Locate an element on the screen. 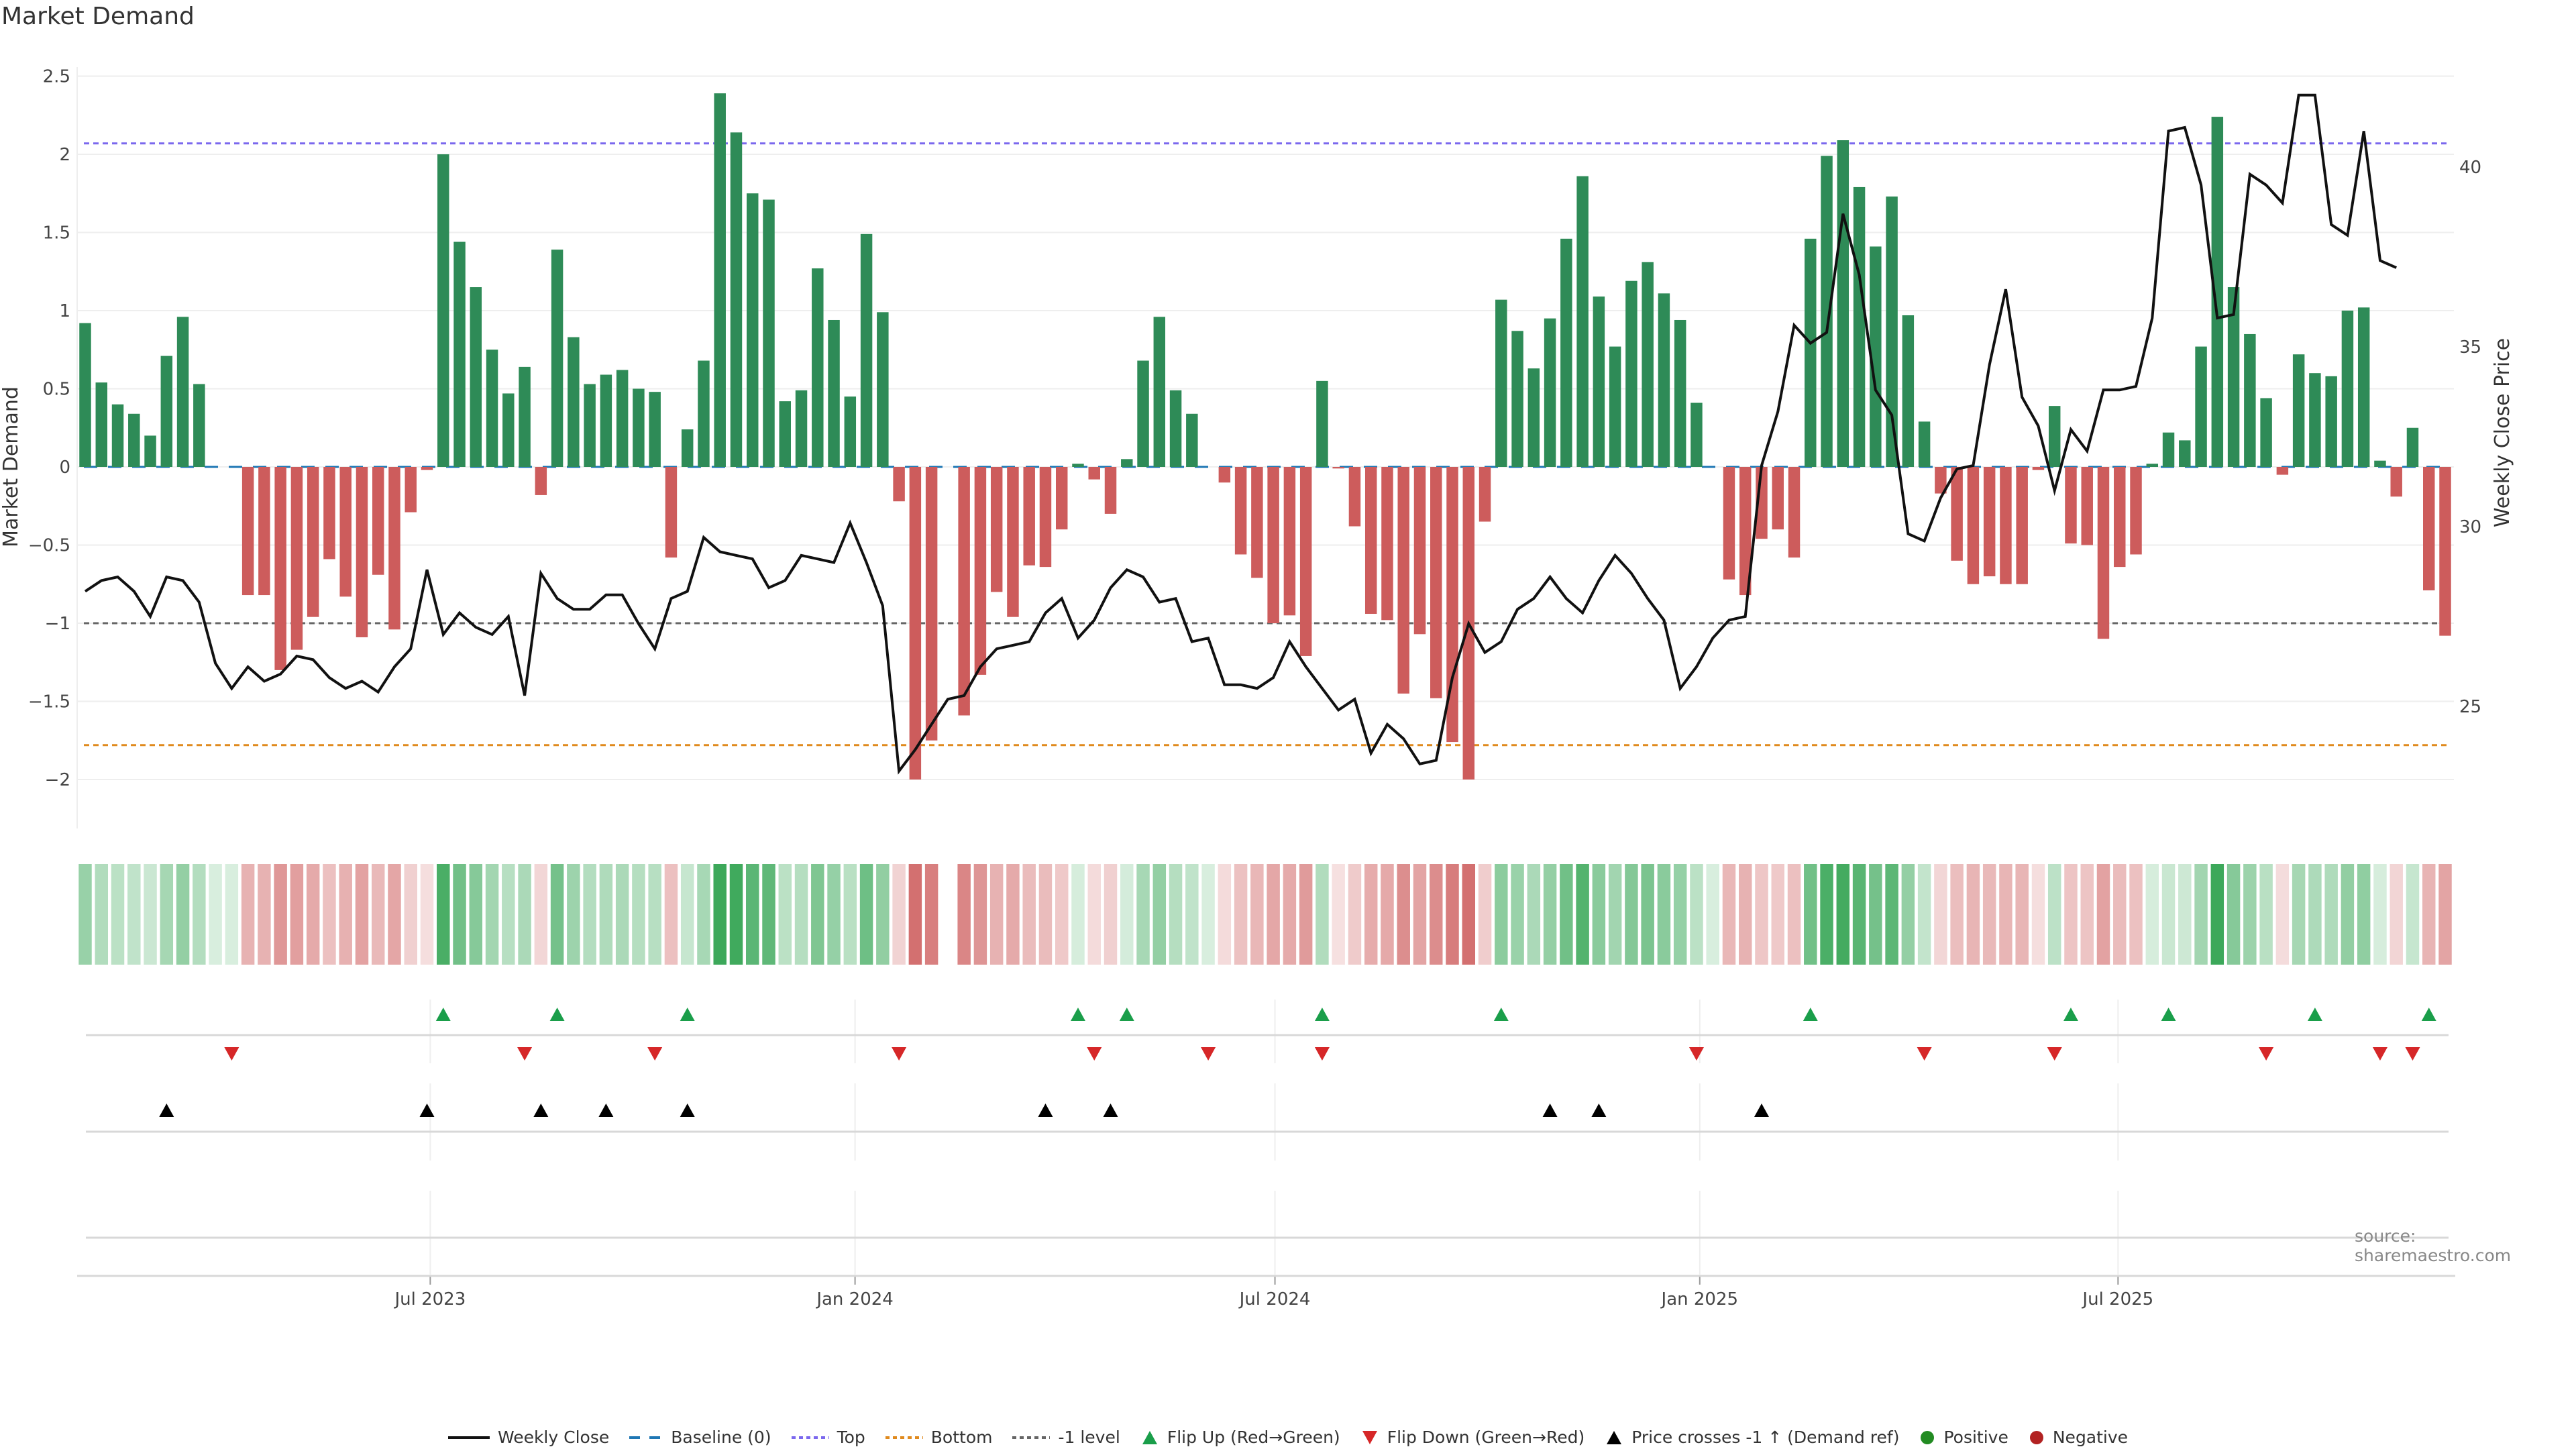  y-tick-label: 2.5 is located at coordinates (56, 77).